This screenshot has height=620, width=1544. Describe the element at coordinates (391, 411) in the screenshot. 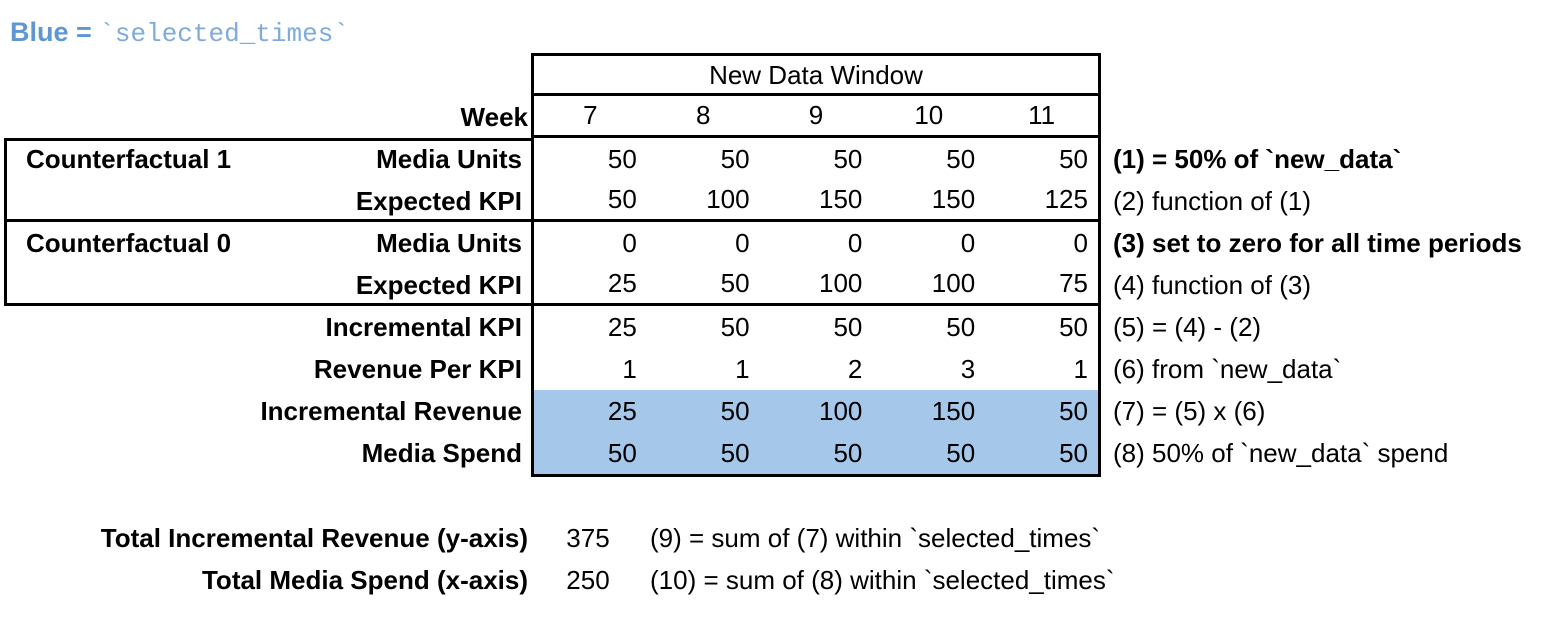

I see `row-label-incremental-revenue: Incremental Revenue` at that location.